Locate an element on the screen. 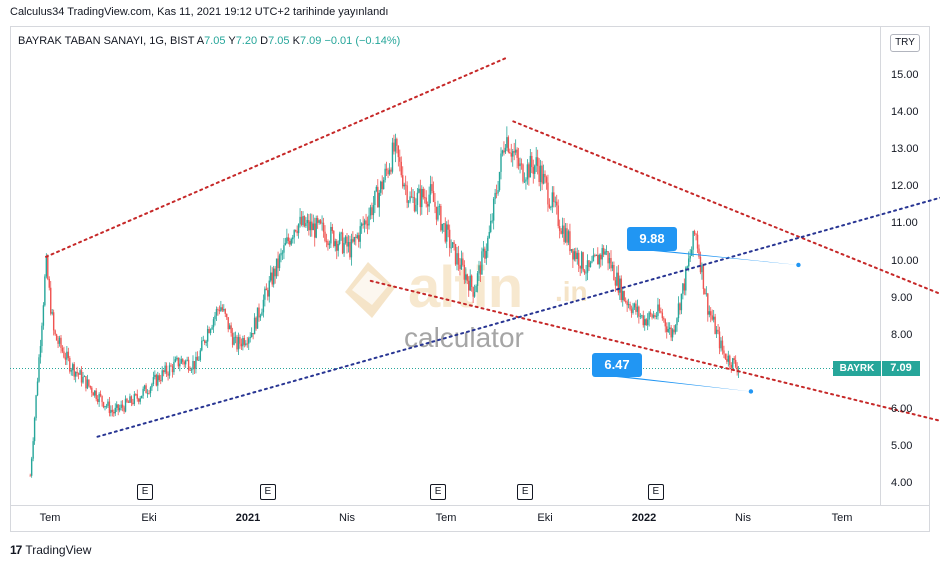 The height and width of the screenshot is (568, 940). callout-lower: 6.47 is located at coordinates (617, 365).